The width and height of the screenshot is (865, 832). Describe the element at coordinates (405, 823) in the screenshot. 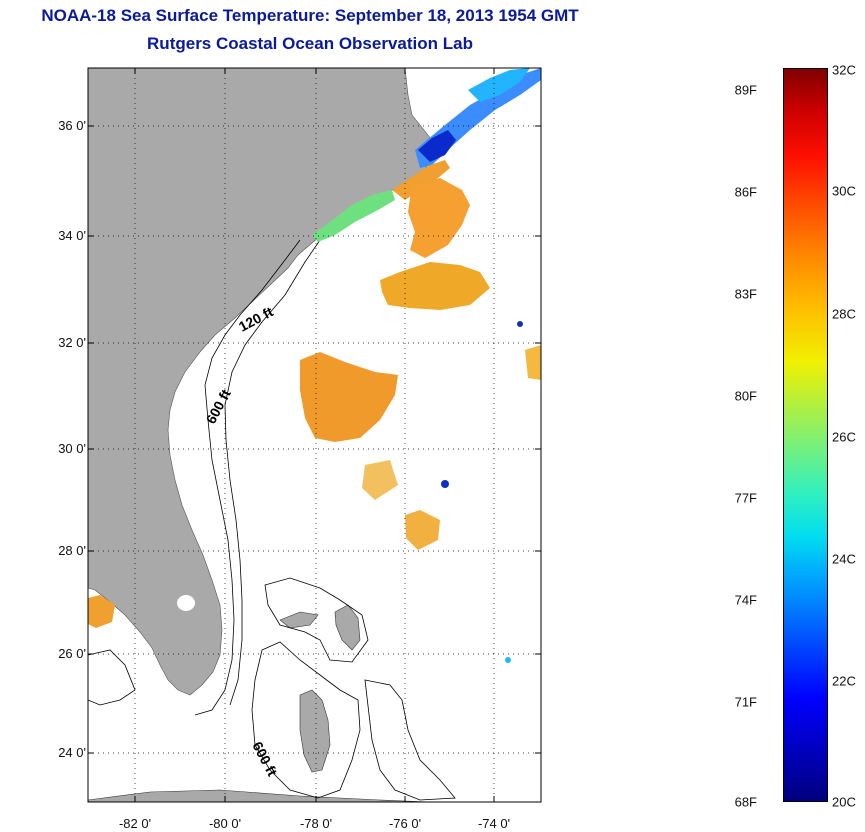

I see `lon-tick-label: -76 0'` at that location.